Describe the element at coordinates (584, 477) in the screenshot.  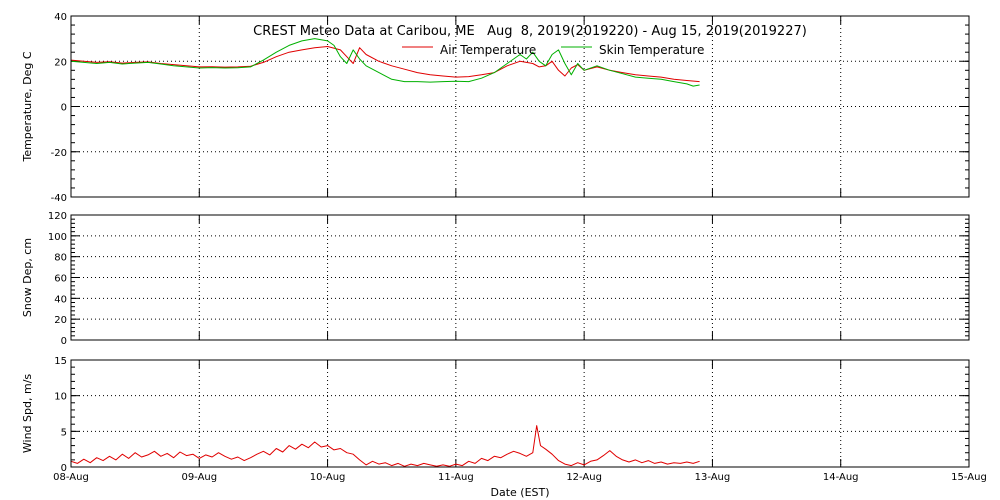
I see `x-tick-label: 12-Aug` at that location.